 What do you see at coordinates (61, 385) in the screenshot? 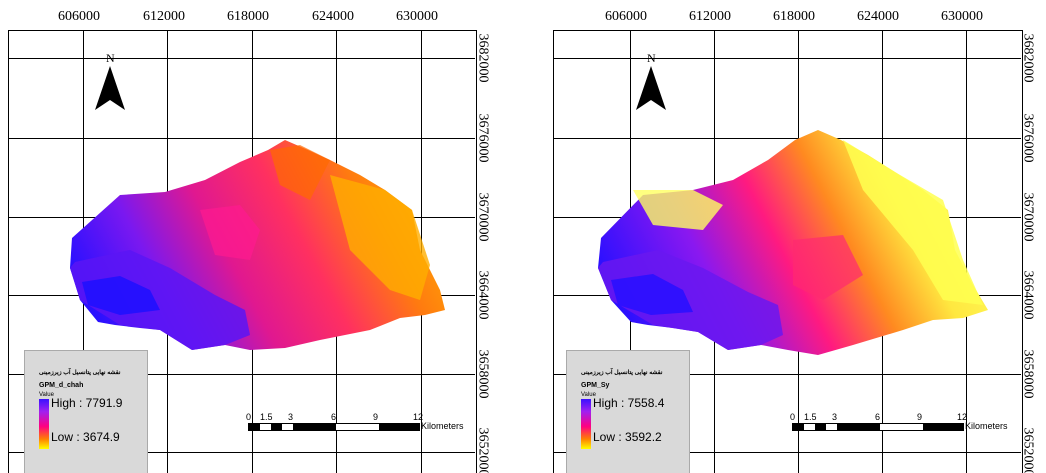
I see `legend-layer-name: GPM_d_chah` at bounding box center [61, 385].